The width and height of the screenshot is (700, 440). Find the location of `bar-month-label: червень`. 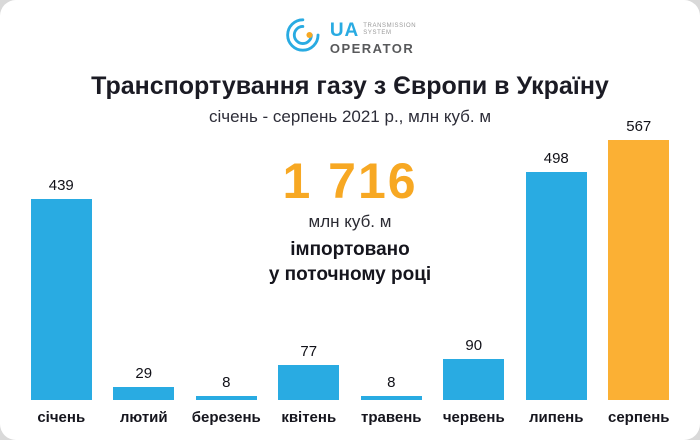

bar-month-label: червень is located at coordinates (473, 417).